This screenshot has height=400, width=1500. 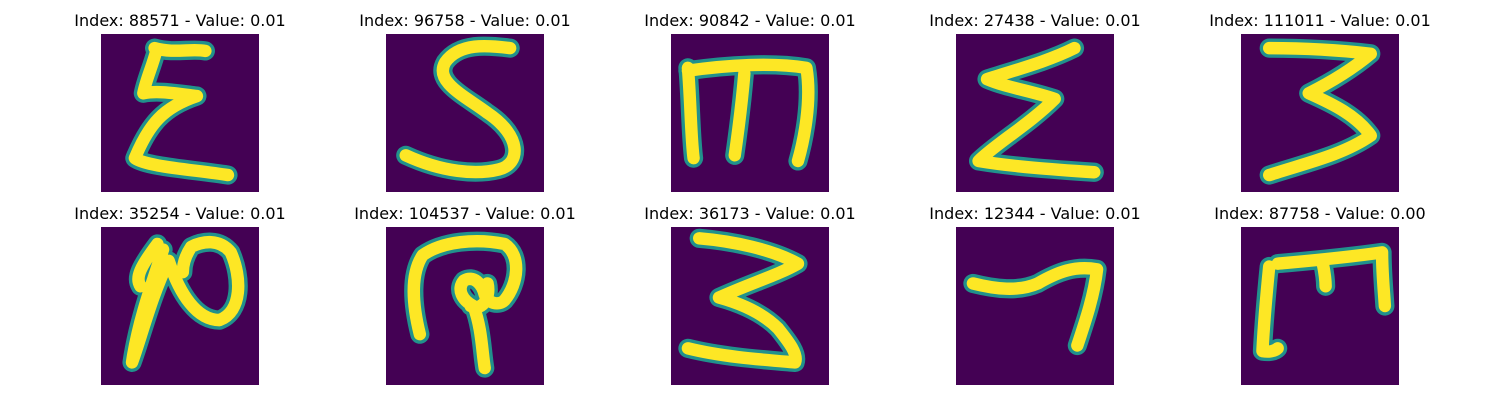 What do you see at coordinates (1320, 213) in the screenshot?
I see `panel-title: Index: 87758 - Value: 0.00` at bounding box center [1320, 213].